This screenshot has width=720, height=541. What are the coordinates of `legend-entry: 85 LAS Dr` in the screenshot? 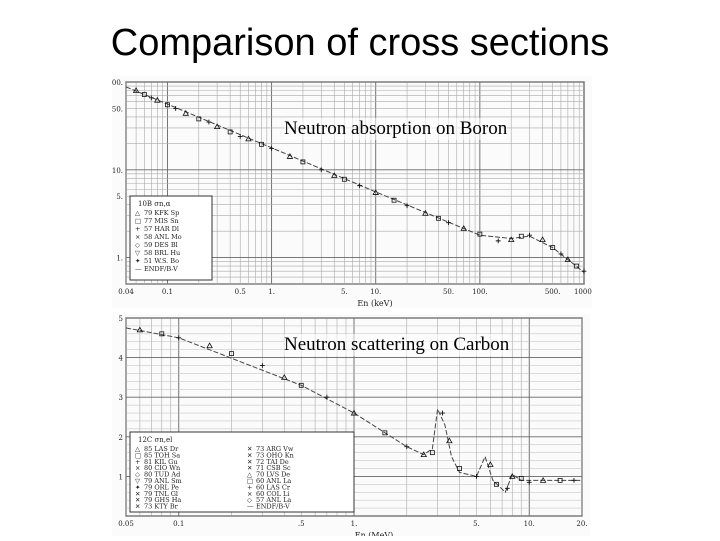 It's located at (161, 449).